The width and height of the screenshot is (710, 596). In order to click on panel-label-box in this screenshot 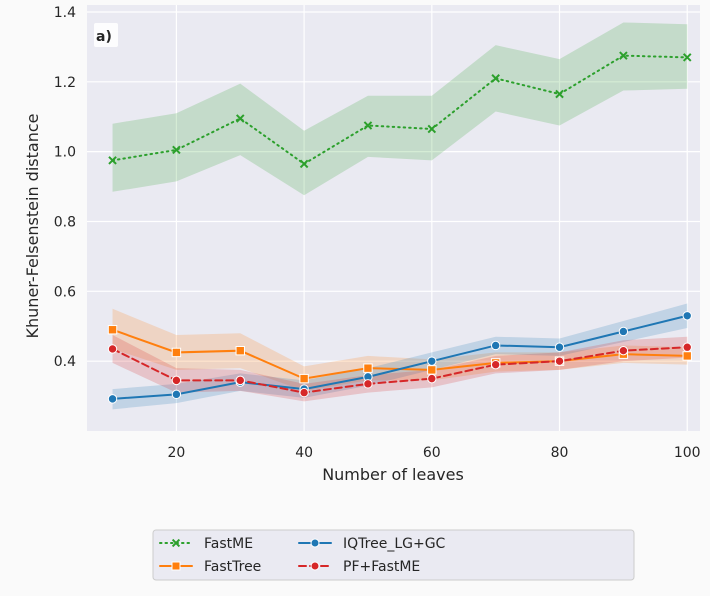, I will do `click(106, 35)`.